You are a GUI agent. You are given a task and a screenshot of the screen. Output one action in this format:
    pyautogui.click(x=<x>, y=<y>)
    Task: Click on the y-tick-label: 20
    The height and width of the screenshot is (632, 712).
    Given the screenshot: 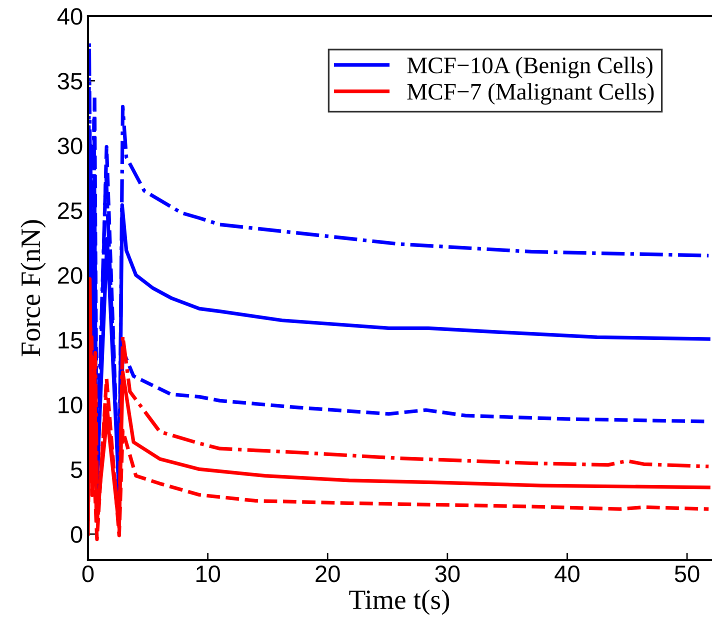 What is the action you would take?
    pyautogui.click(x=70, y=275)
    